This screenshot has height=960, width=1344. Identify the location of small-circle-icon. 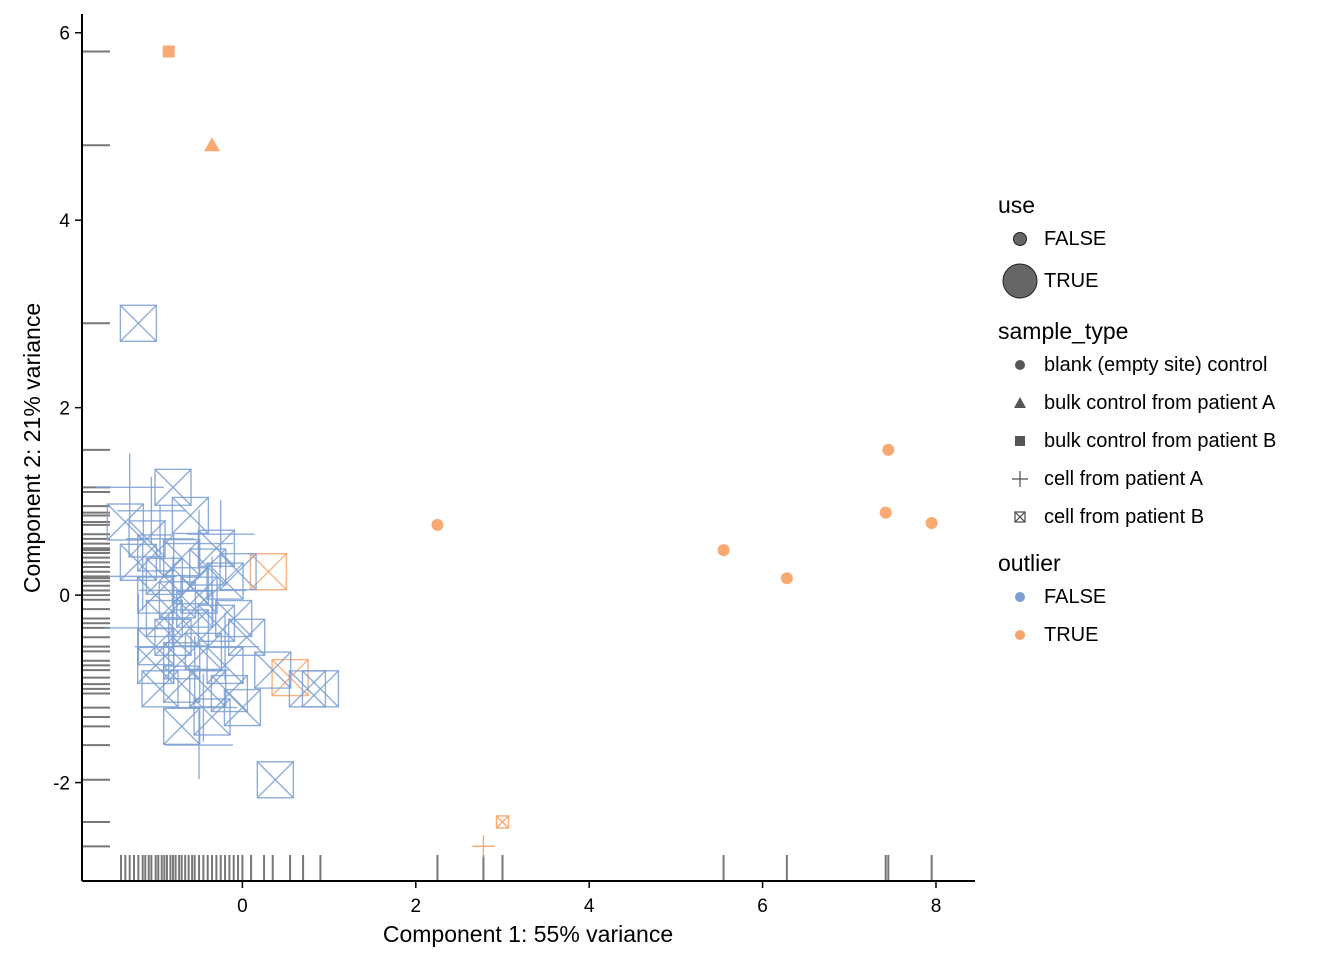
(1020, 239).